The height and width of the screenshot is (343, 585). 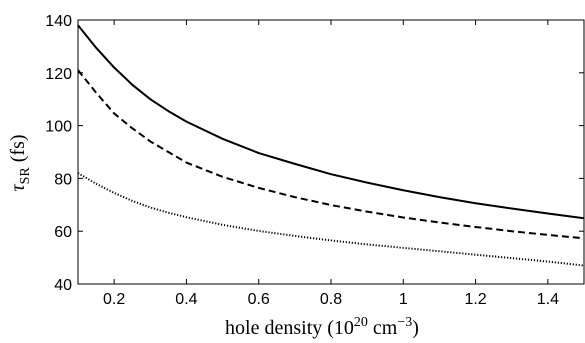 I want to click on x-axis-label-tail: ), so click(x=415, y=328).